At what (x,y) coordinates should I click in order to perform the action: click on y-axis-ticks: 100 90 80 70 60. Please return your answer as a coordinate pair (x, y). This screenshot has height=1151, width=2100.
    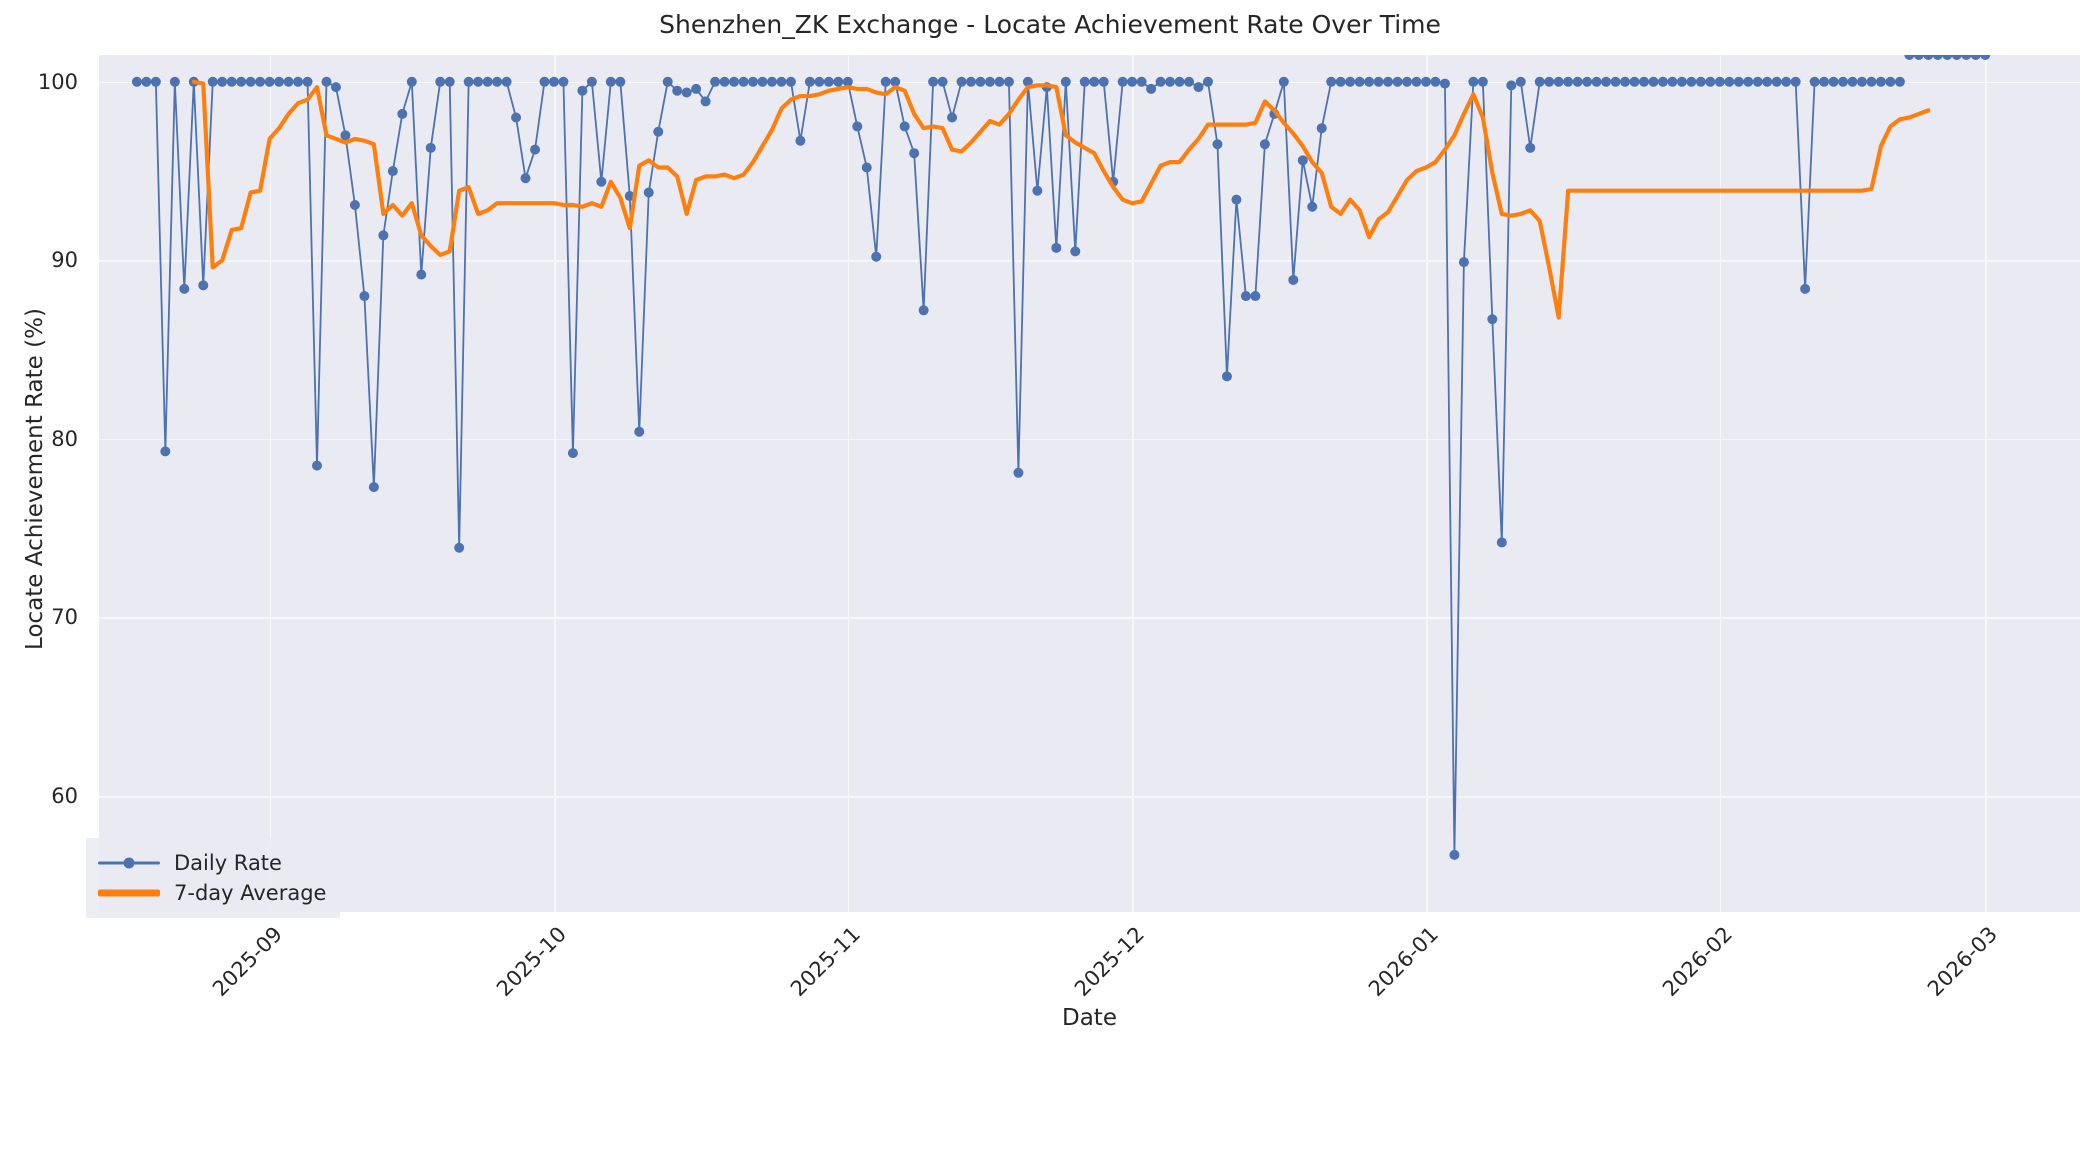
    Looking at the image, I should click on (45, 483).